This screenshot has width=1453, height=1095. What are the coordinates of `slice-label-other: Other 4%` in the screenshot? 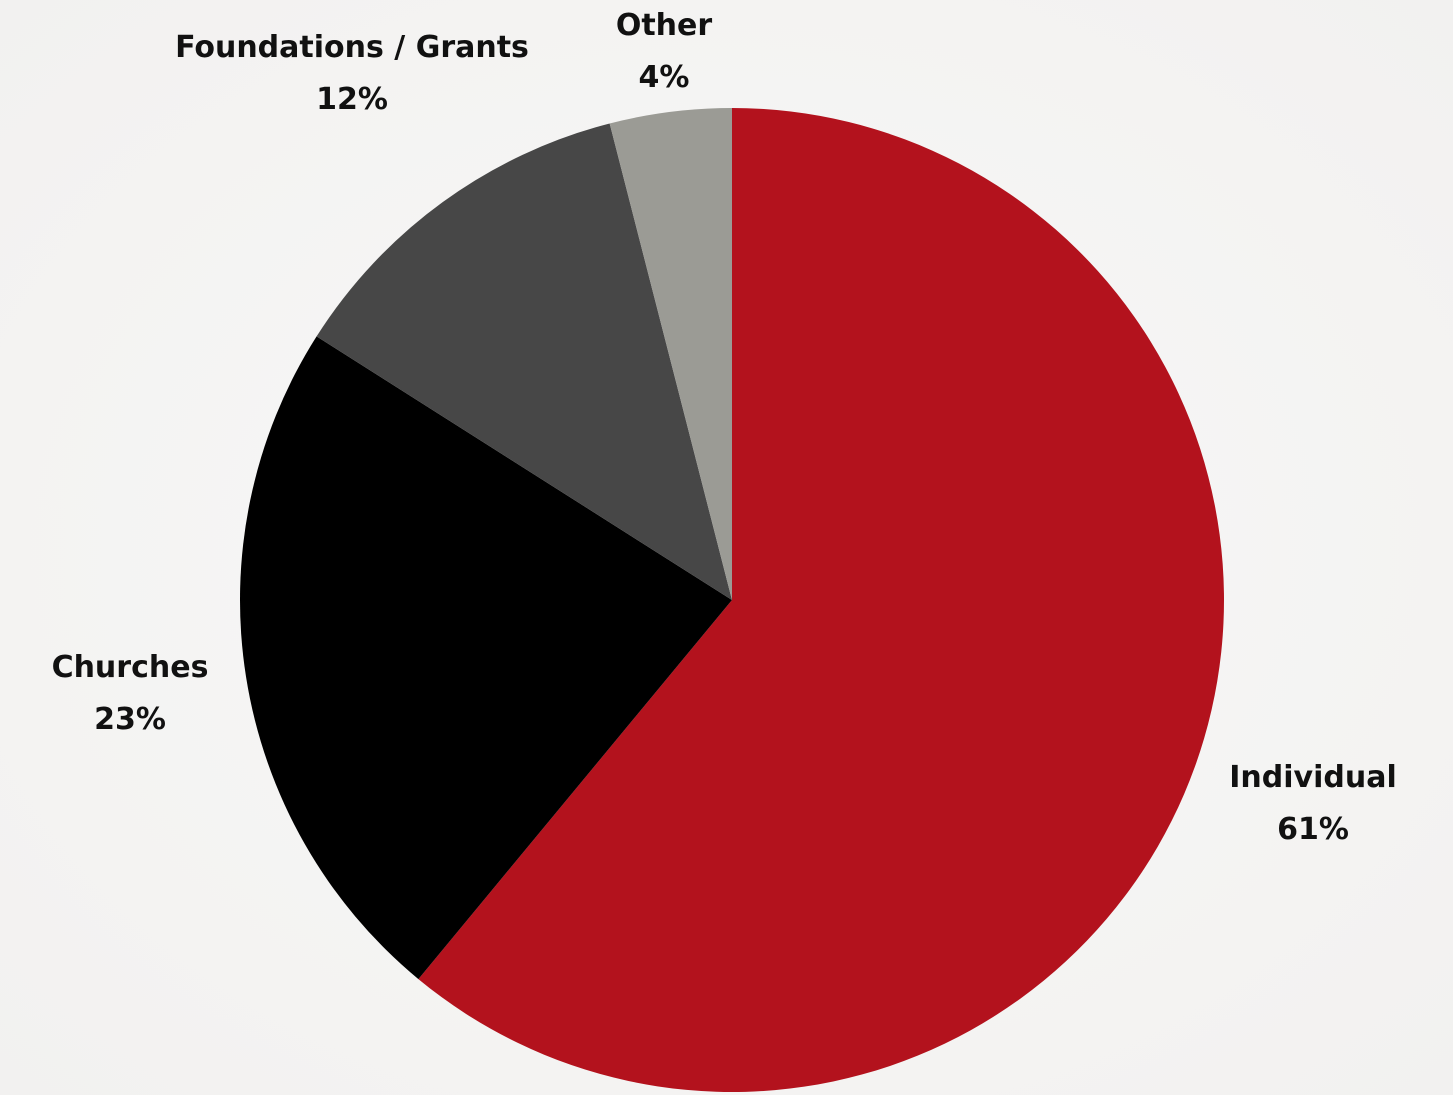 It's located at (664, 52).